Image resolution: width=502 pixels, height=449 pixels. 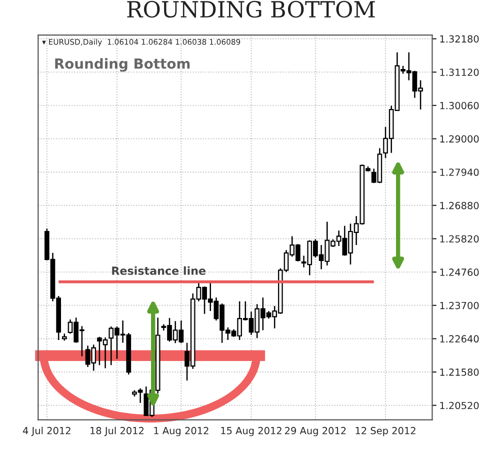 I want to click on x-tick-label: 12 Sep 2012, so click(x=386, y=431).